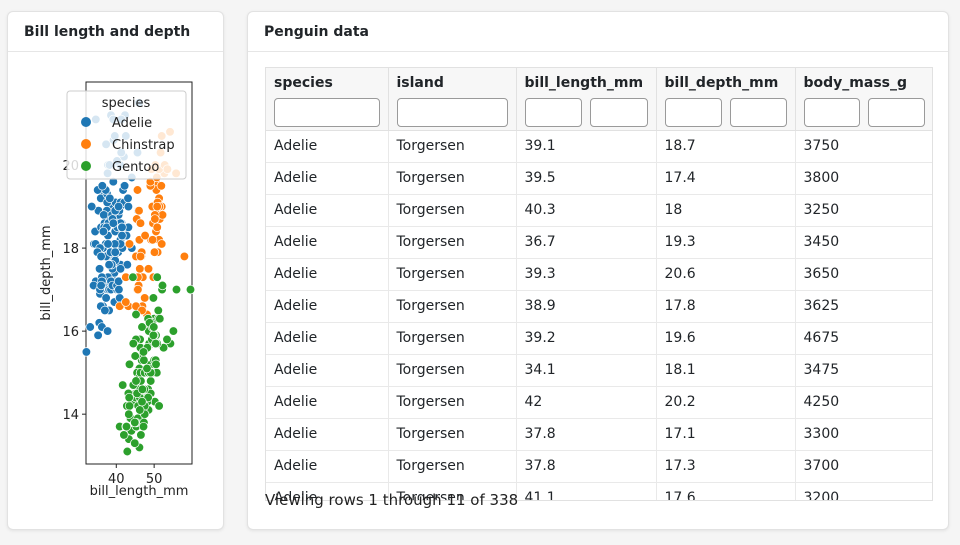 The height and width of the screenshot is (545, 960). I want to click on table-cell: 3700, so click(863, 466).